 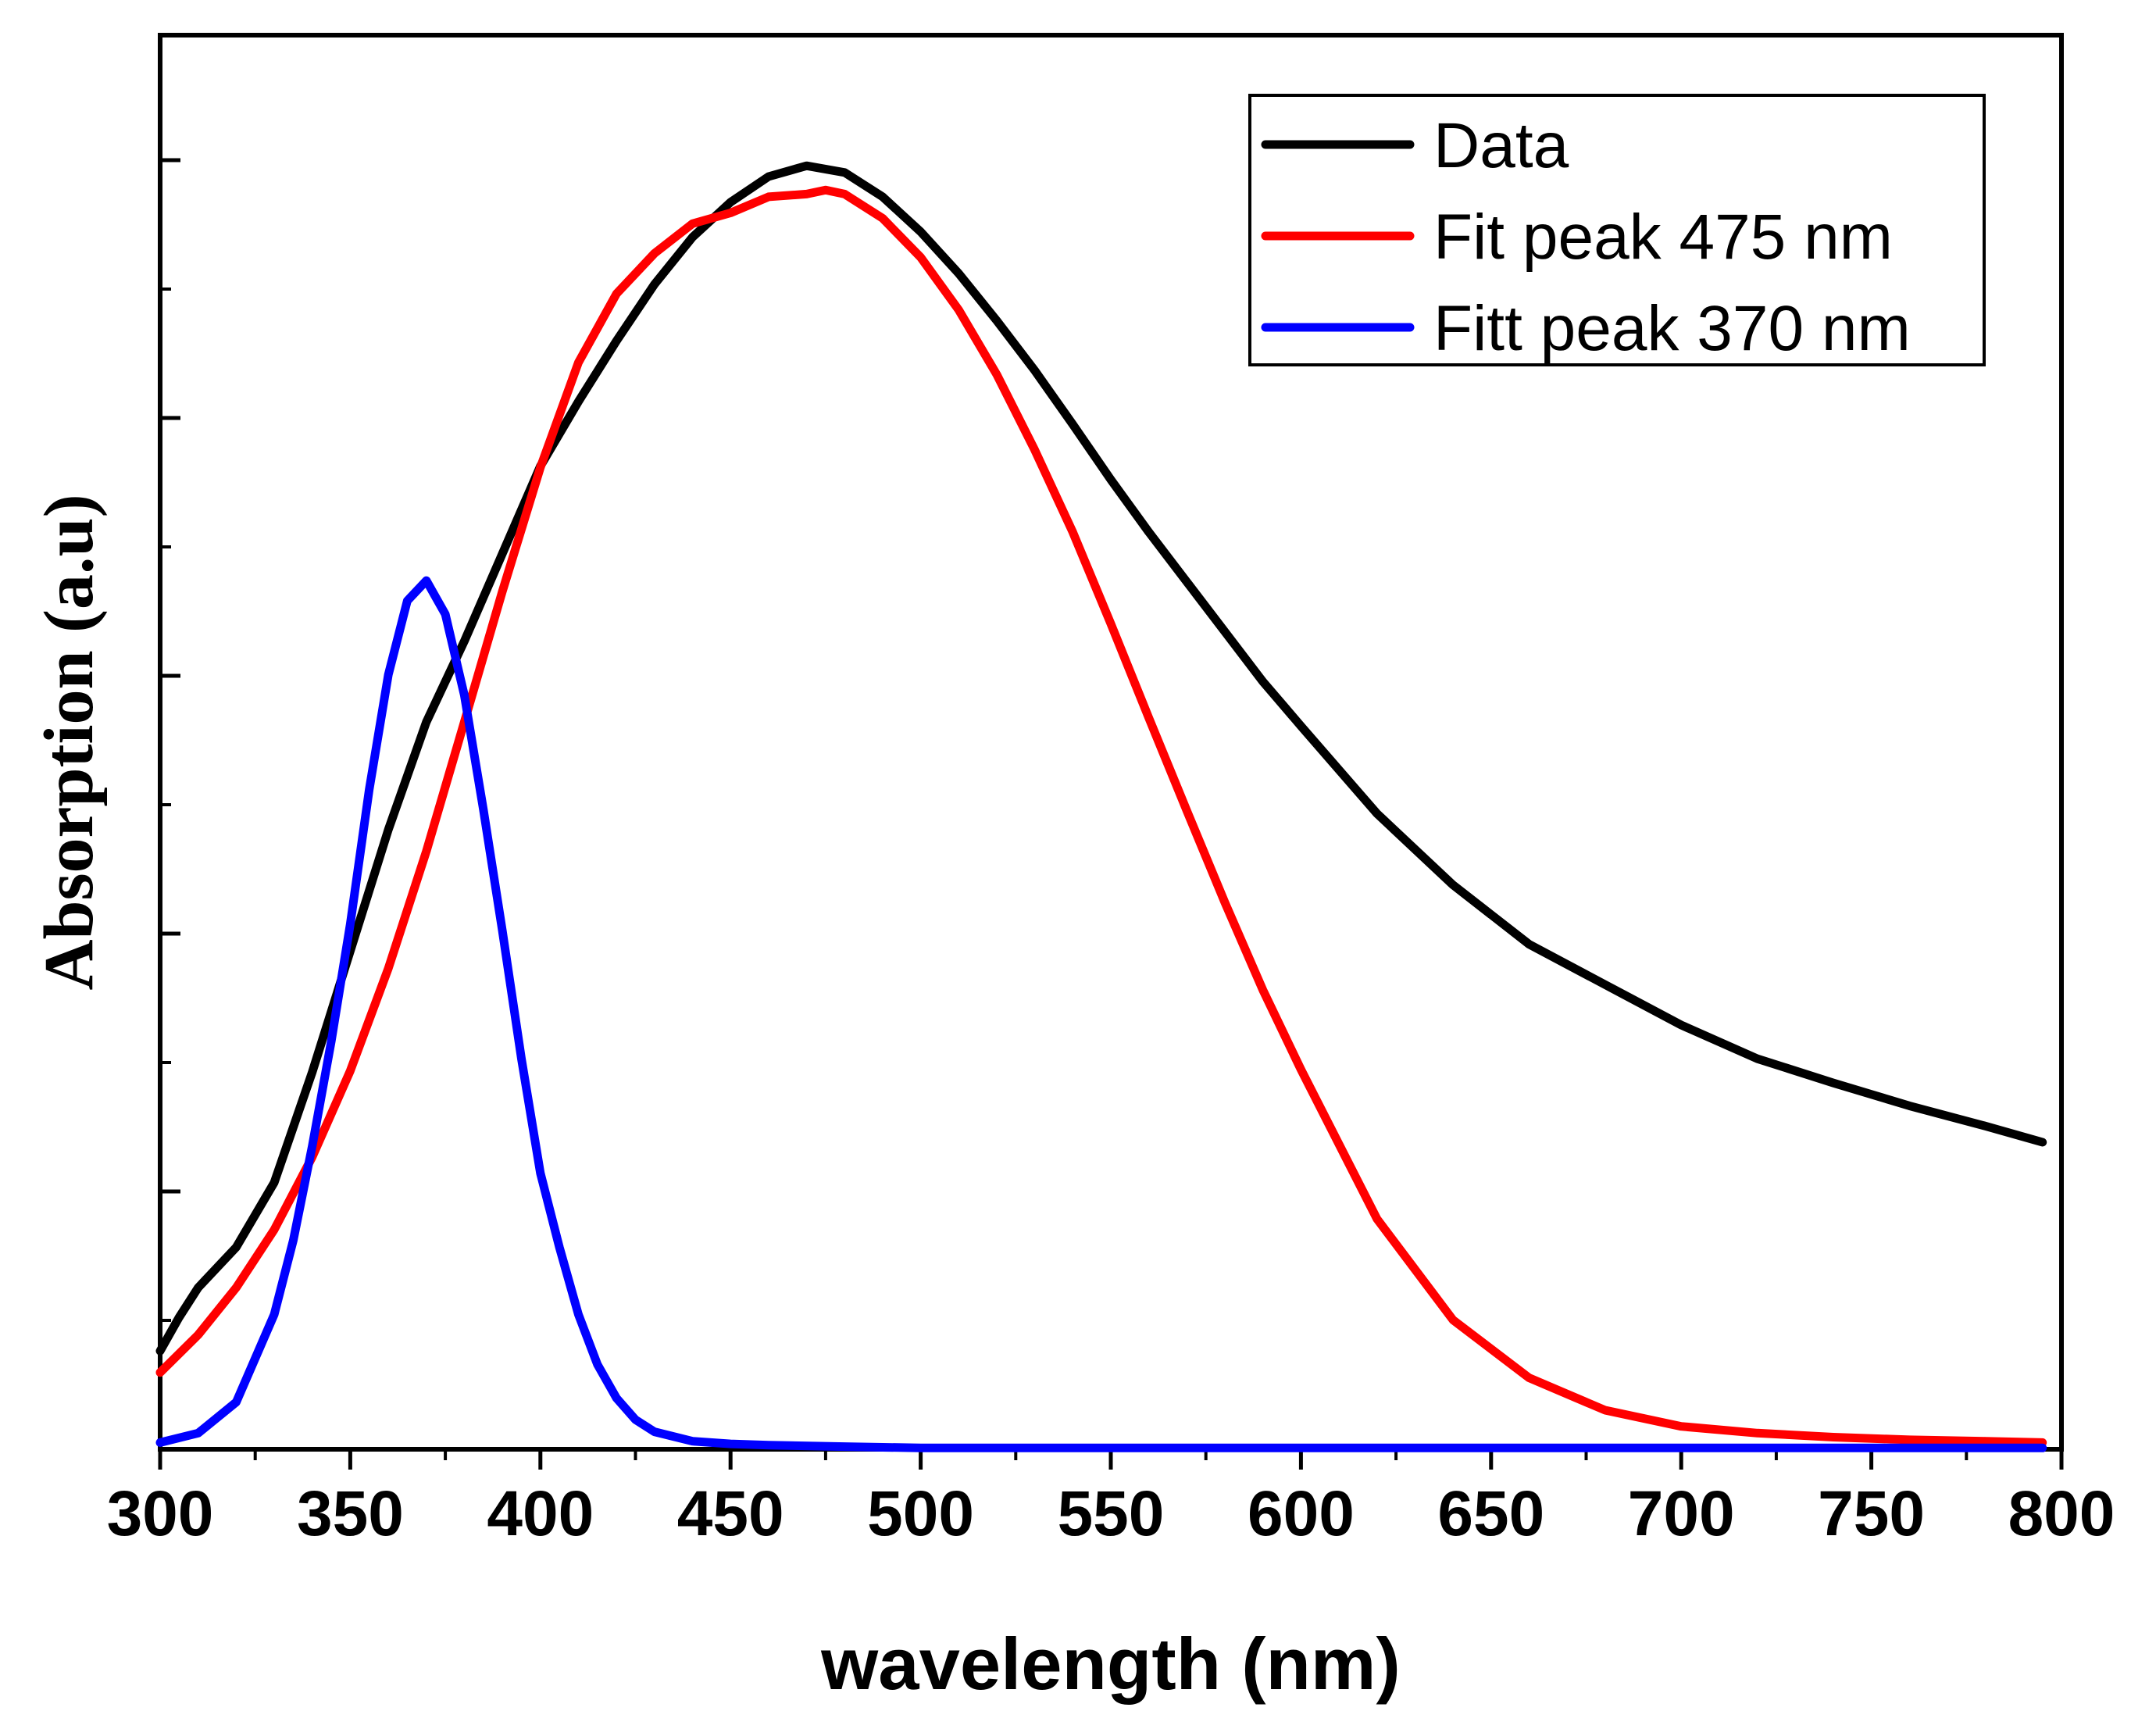 I want to click on x-tick-label: 400, so click(x=540, y=1513).